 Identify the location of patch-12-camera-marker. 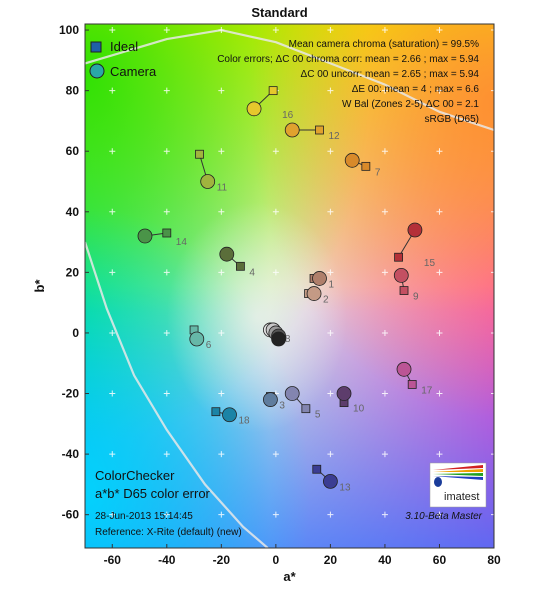
(292, 130).